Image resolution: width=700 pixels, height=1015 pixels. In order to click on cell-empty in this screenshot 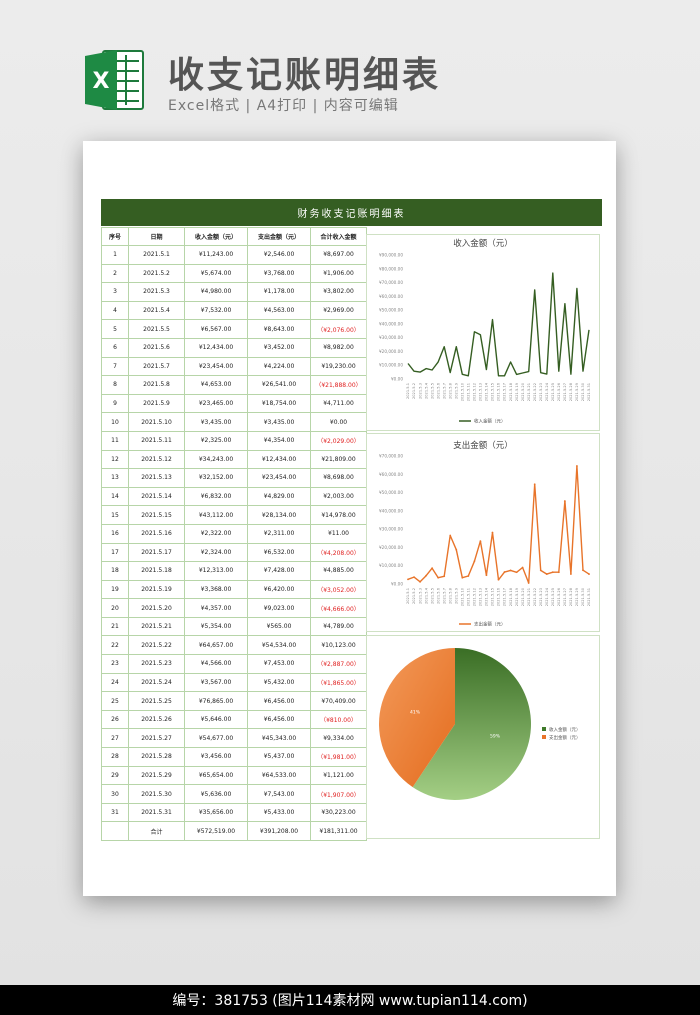, I will do `click(115, 831)`.